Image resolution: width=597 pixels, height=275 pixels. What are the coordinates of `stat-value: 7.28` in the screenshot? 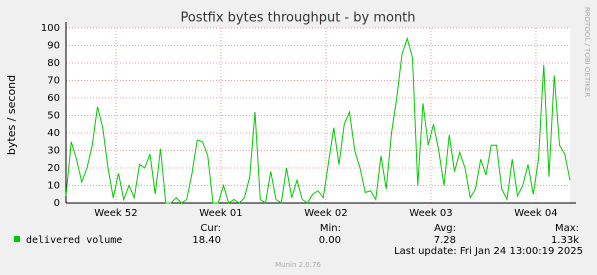 It's located at (445, 240).